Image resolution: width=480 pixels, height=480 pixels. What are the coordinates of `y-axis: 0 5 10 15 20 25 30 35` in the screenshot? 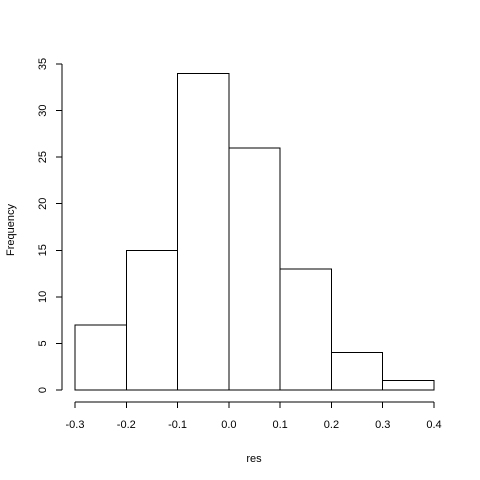 It's located at (50, 225).